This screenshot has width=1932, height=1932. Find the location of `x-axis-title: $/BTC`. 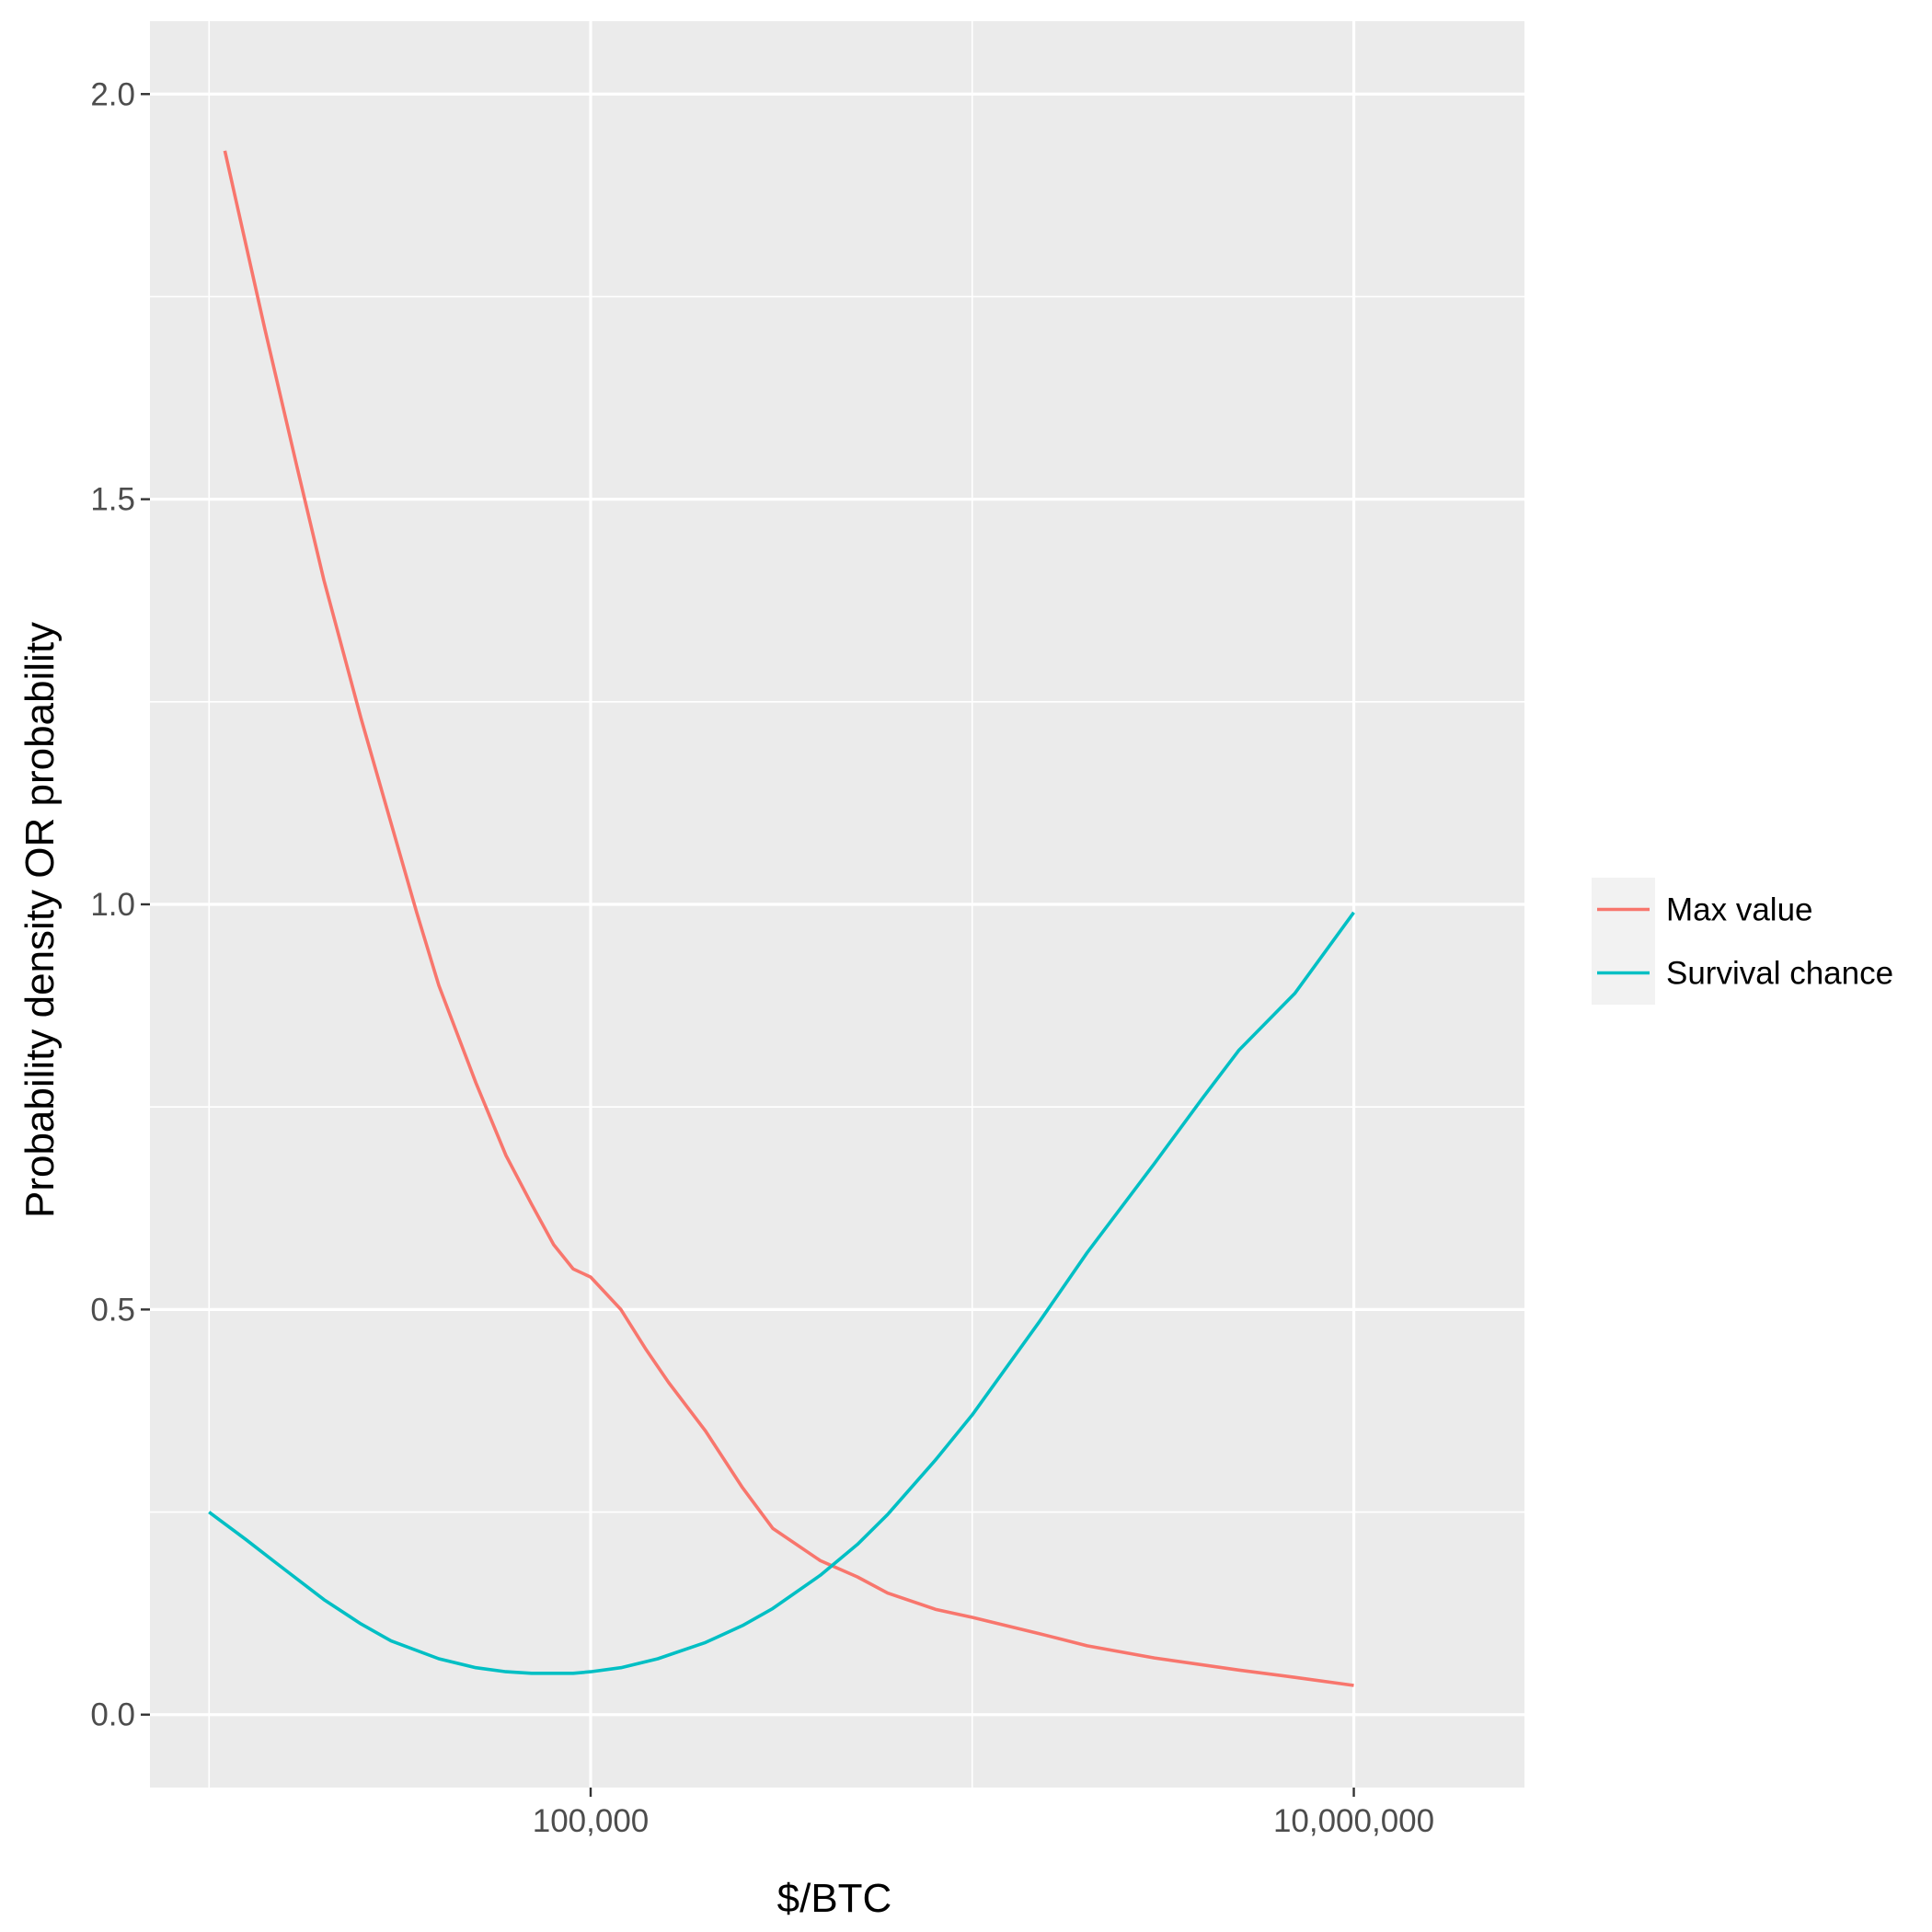

x-axis-title: $/BTC is located at coordinates (834, 1898).